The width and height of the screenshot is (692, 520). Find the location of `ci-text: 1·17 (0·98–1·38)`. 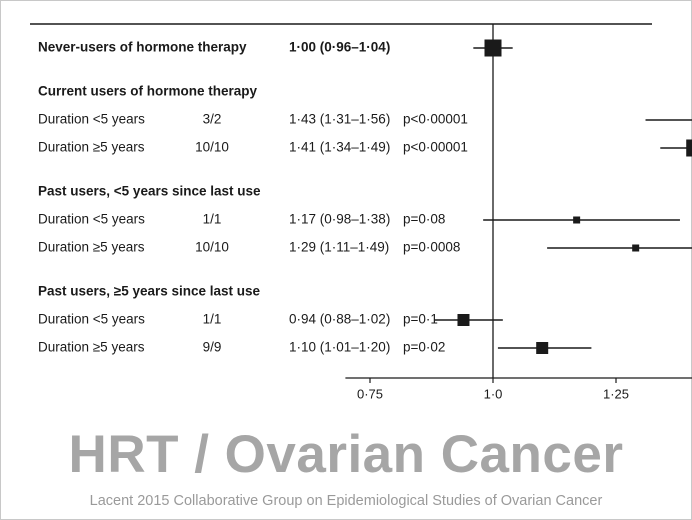

ci-text: 1·17 (0·98–1·38) is located at coordinates (339, 219).